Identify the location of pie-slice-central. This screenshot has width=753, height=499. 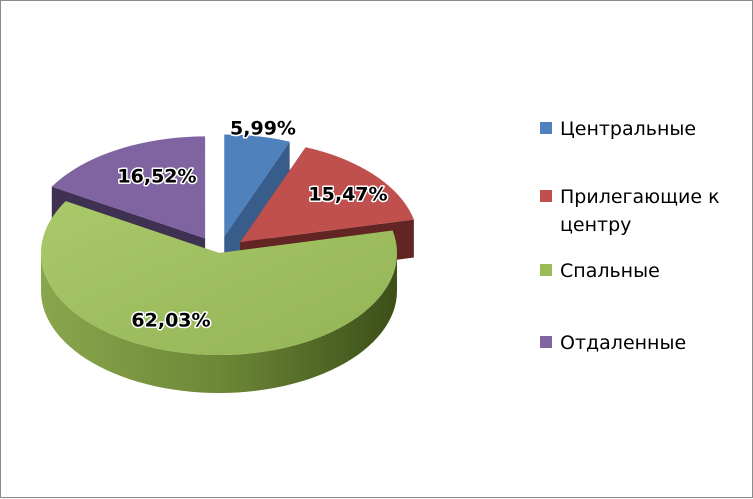
(257, 204).